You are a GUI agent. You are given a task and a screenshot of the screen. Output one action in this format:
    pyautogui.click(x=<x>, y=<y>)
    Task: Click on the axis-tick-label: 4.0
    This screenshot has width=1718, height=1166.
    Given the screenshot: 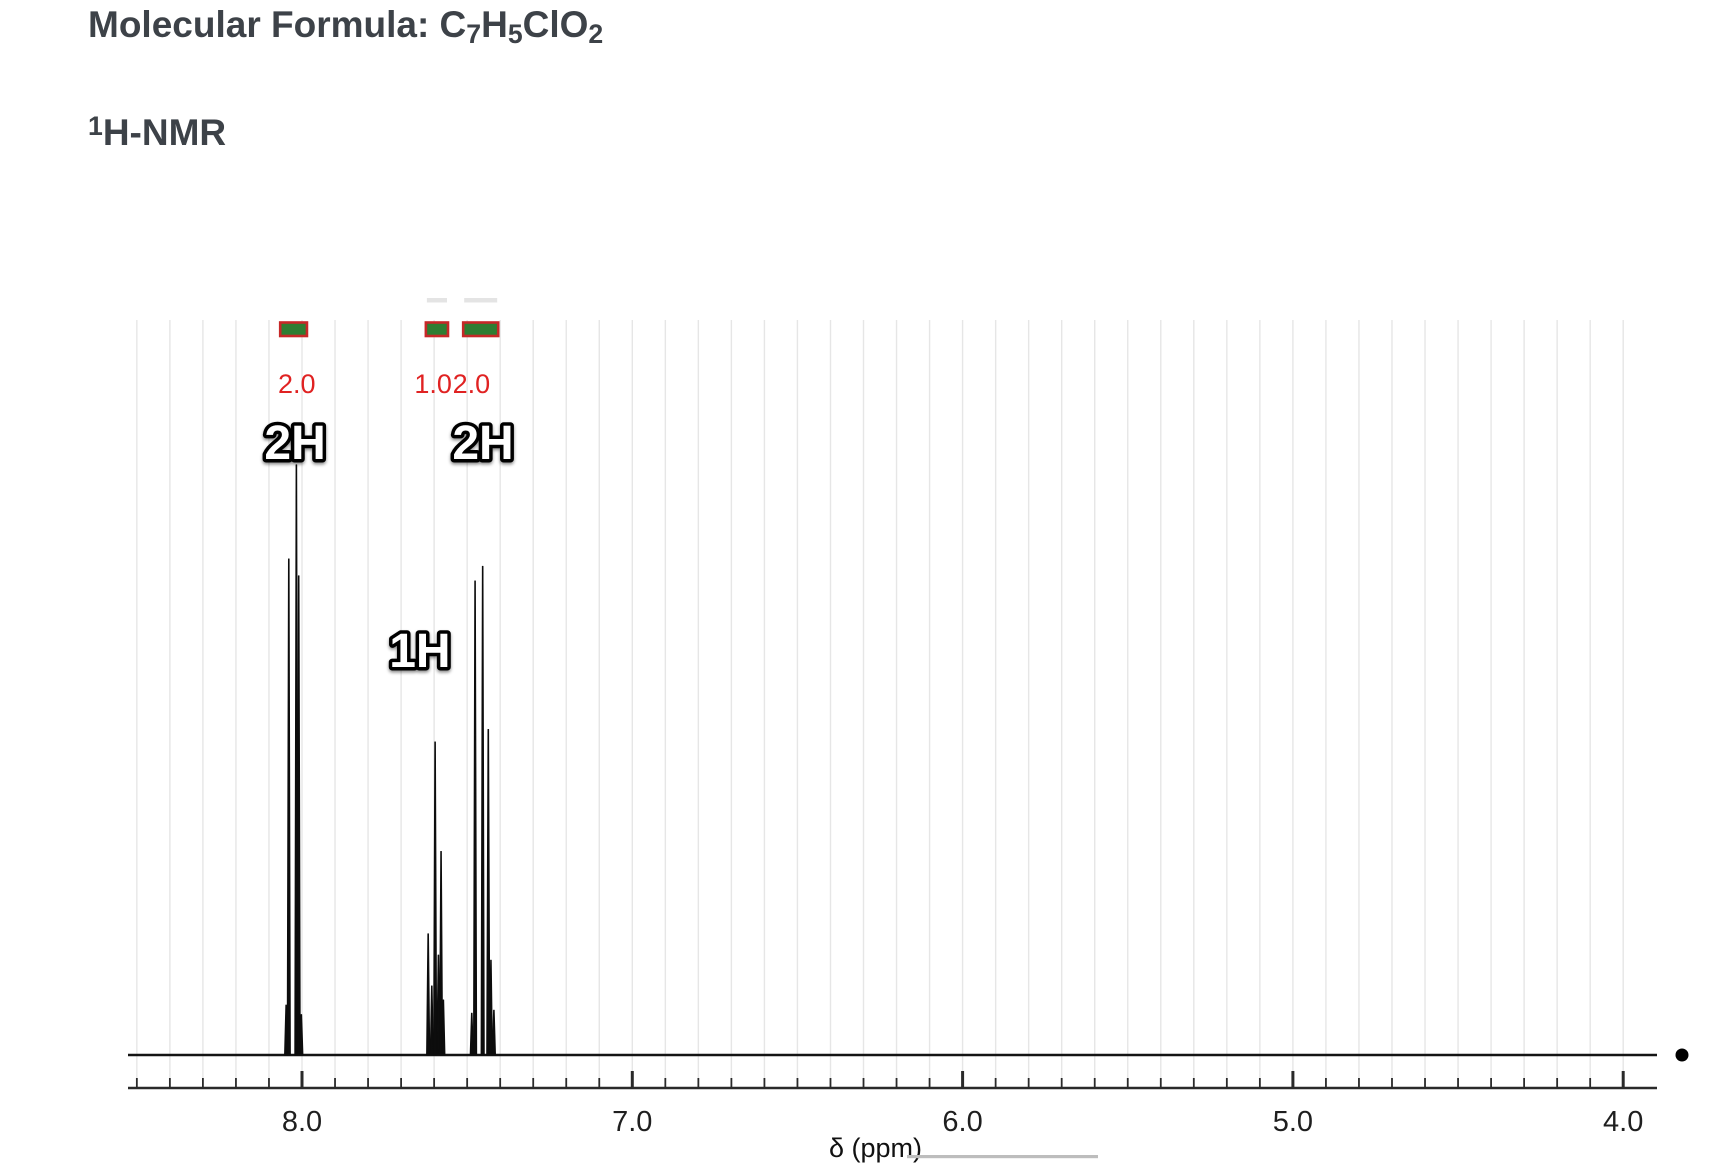 What is the action you would take?
    pyautogui.click(x=1623, y=1122)
    